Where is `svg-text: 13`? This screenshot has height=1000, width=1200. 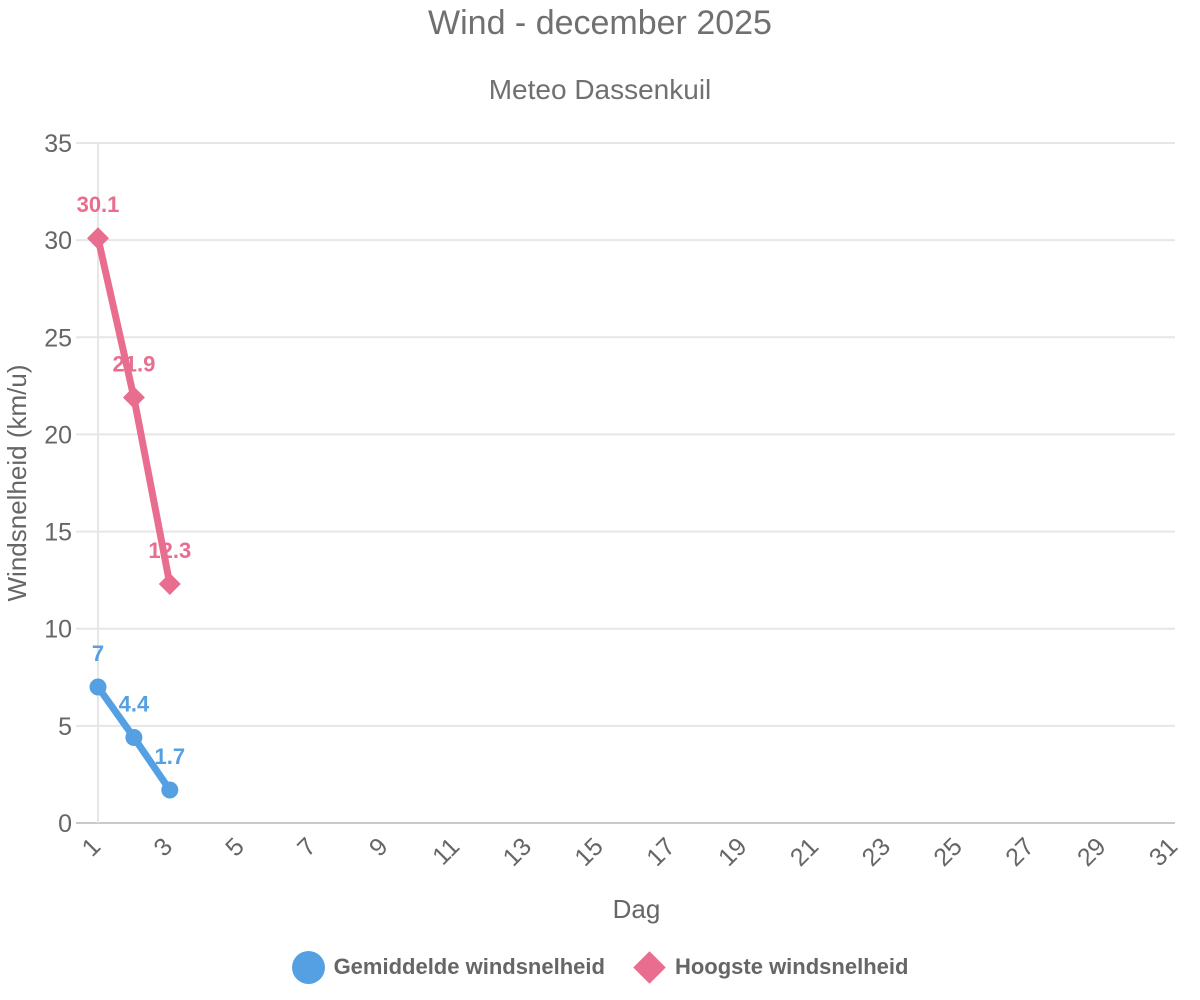 svg-text: 13 is located at coordinates (517, 851).